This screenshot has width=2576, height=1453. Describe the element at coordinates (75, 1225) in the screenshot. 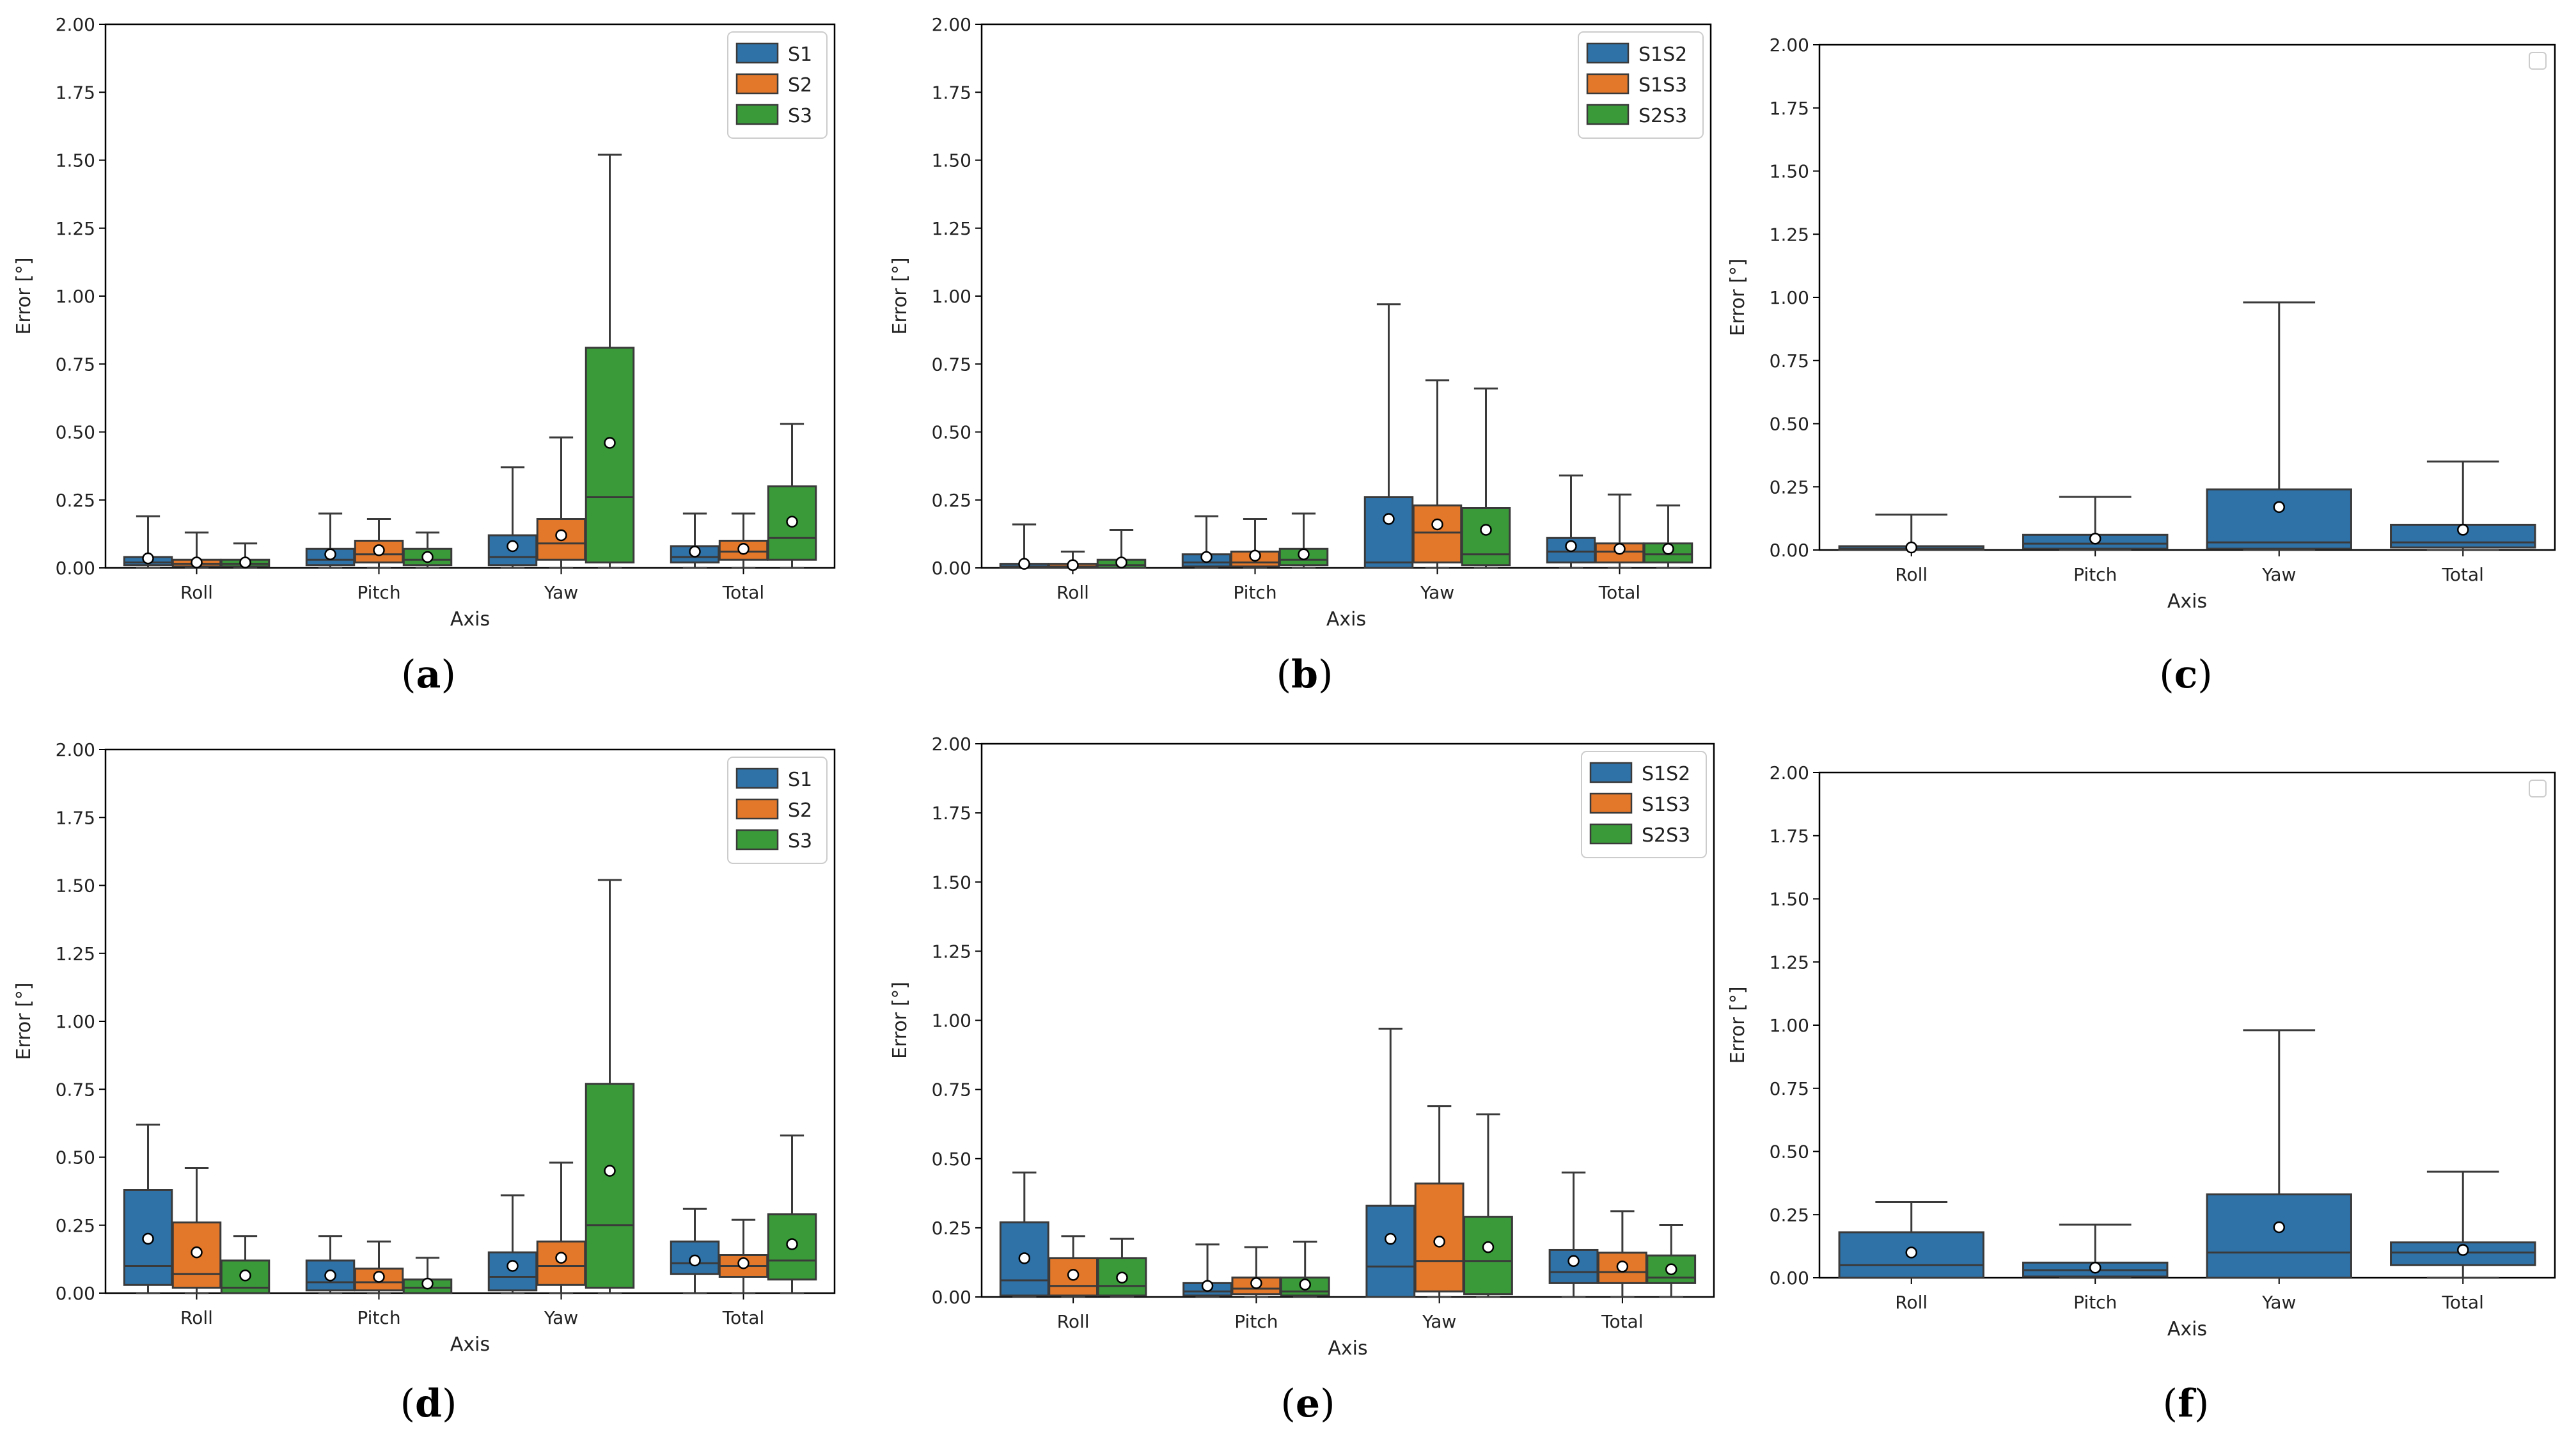

I see `y-tick-label: 0.25` at that location.